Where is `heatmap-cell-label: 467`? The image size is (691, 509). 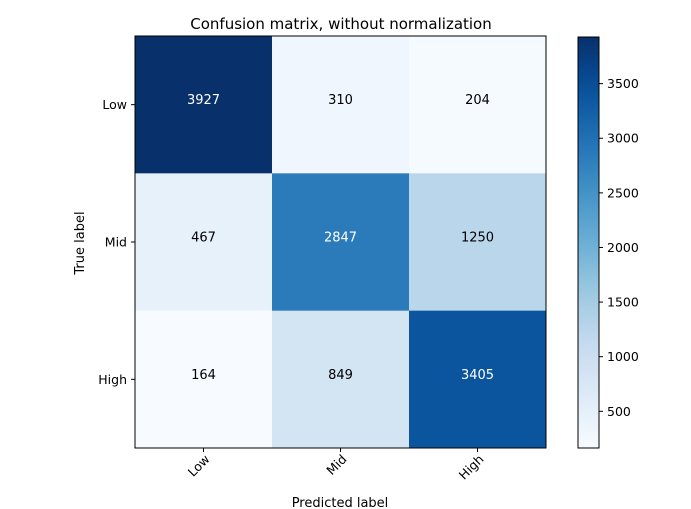
heatmap-cell-label: 467 is located at coordinates (203, 238).